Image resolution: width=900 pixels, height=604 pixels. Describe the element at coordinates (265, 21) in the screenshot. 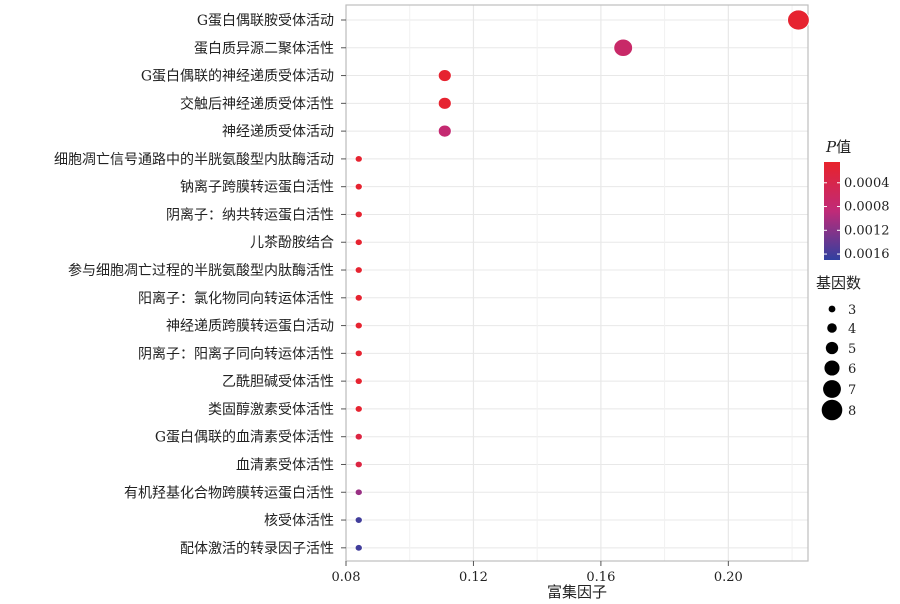

I see `category-label: G蛋白偶联胺受体活动` at that location.